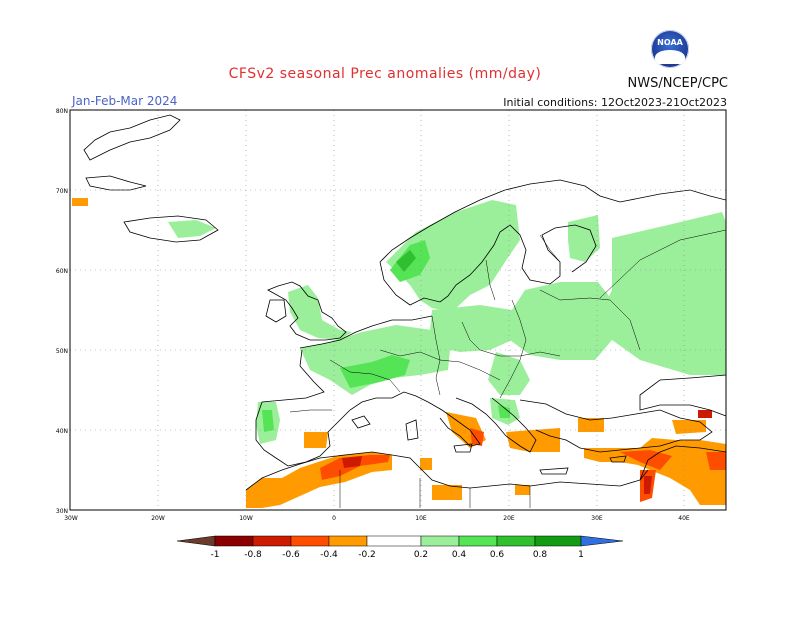 This screenshot has width=800, height=618. What do you see at coordinates (670, 42) in the screenshot?
I see `noaa-logo-text: NOAA` at bounding box center [670, 42].